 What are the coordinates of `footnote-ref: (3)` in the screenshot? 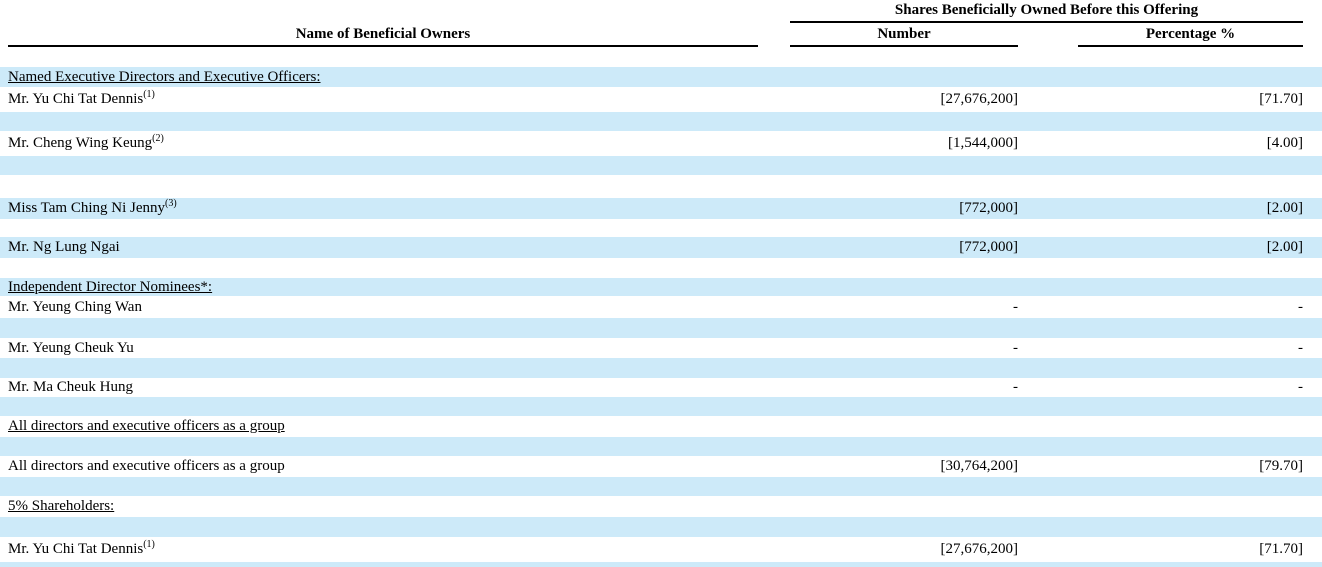 It's located at (171, 203).